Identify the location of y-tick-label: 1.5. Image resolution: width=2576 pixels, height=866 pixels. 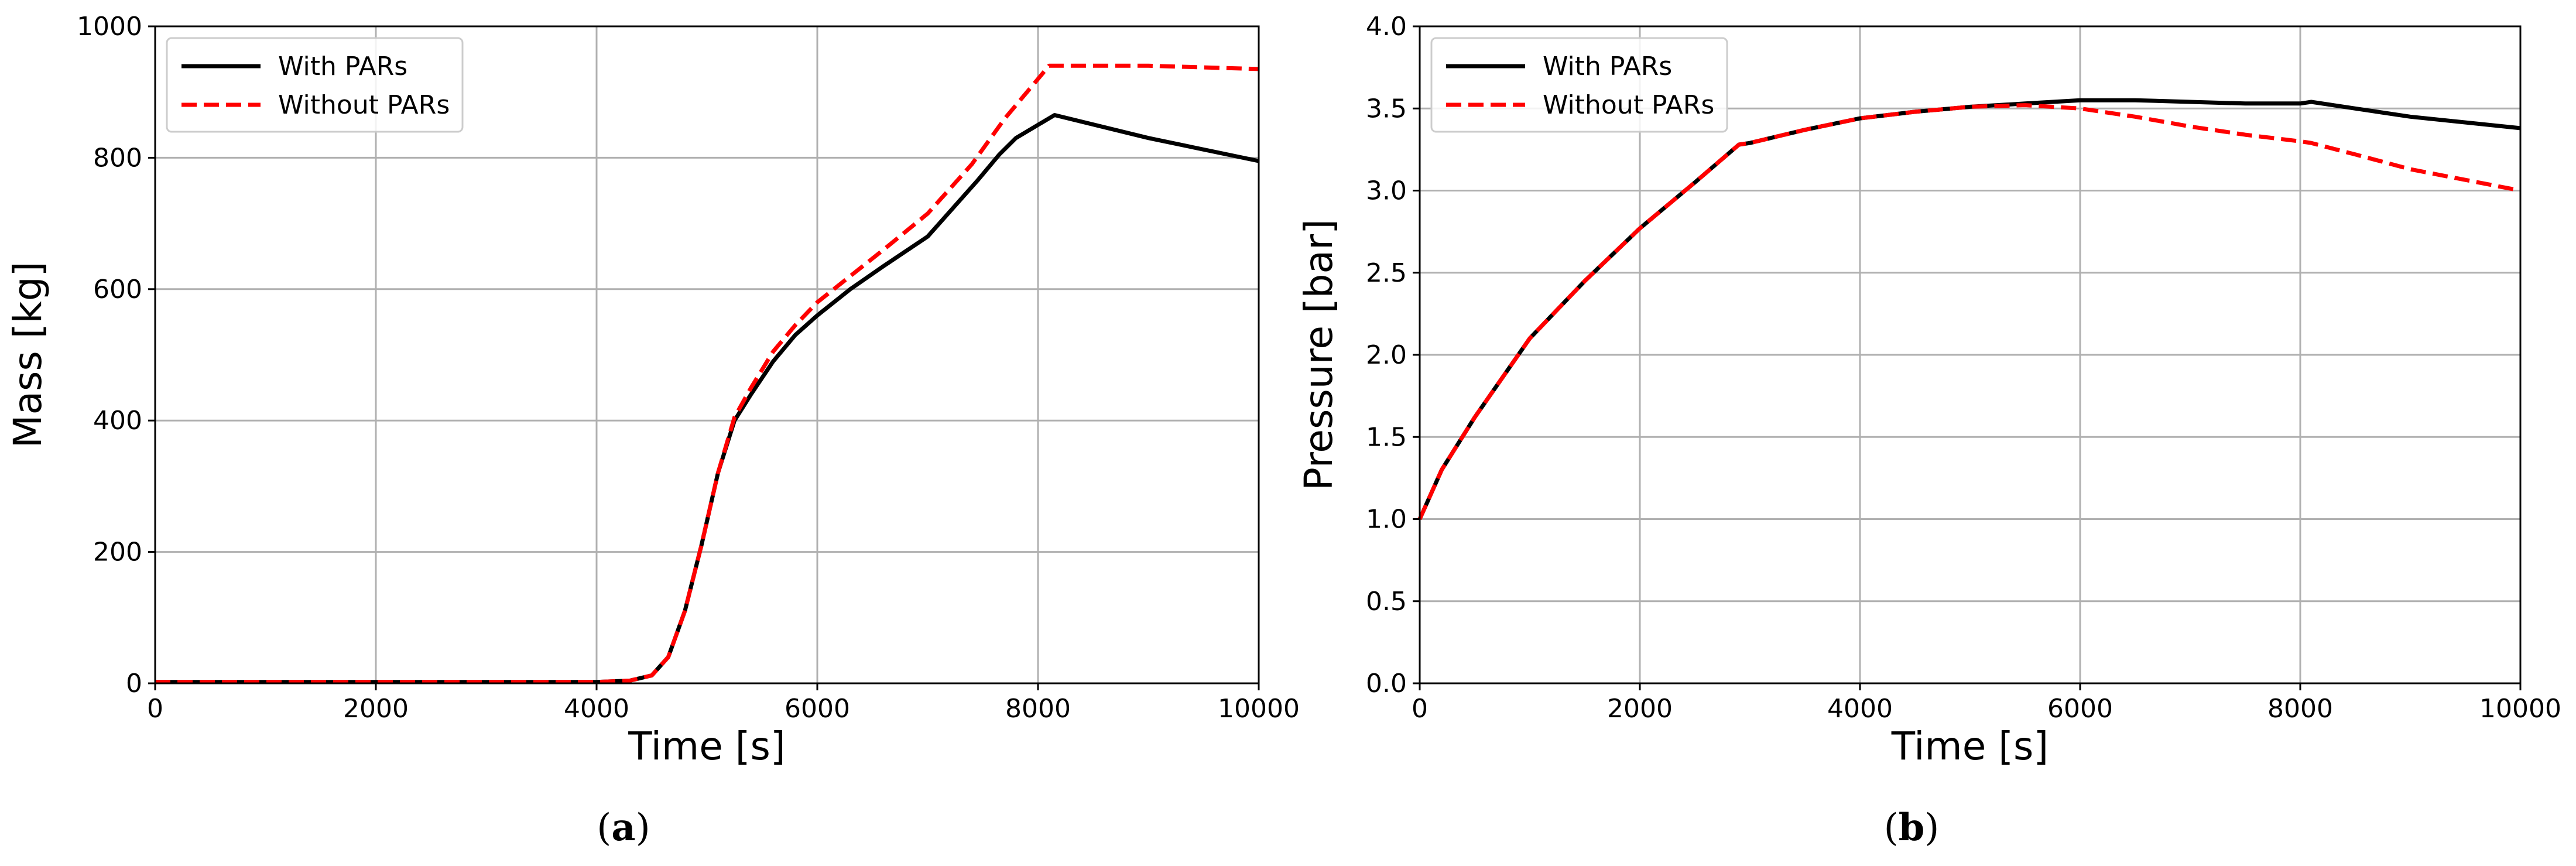
(1386, 437).